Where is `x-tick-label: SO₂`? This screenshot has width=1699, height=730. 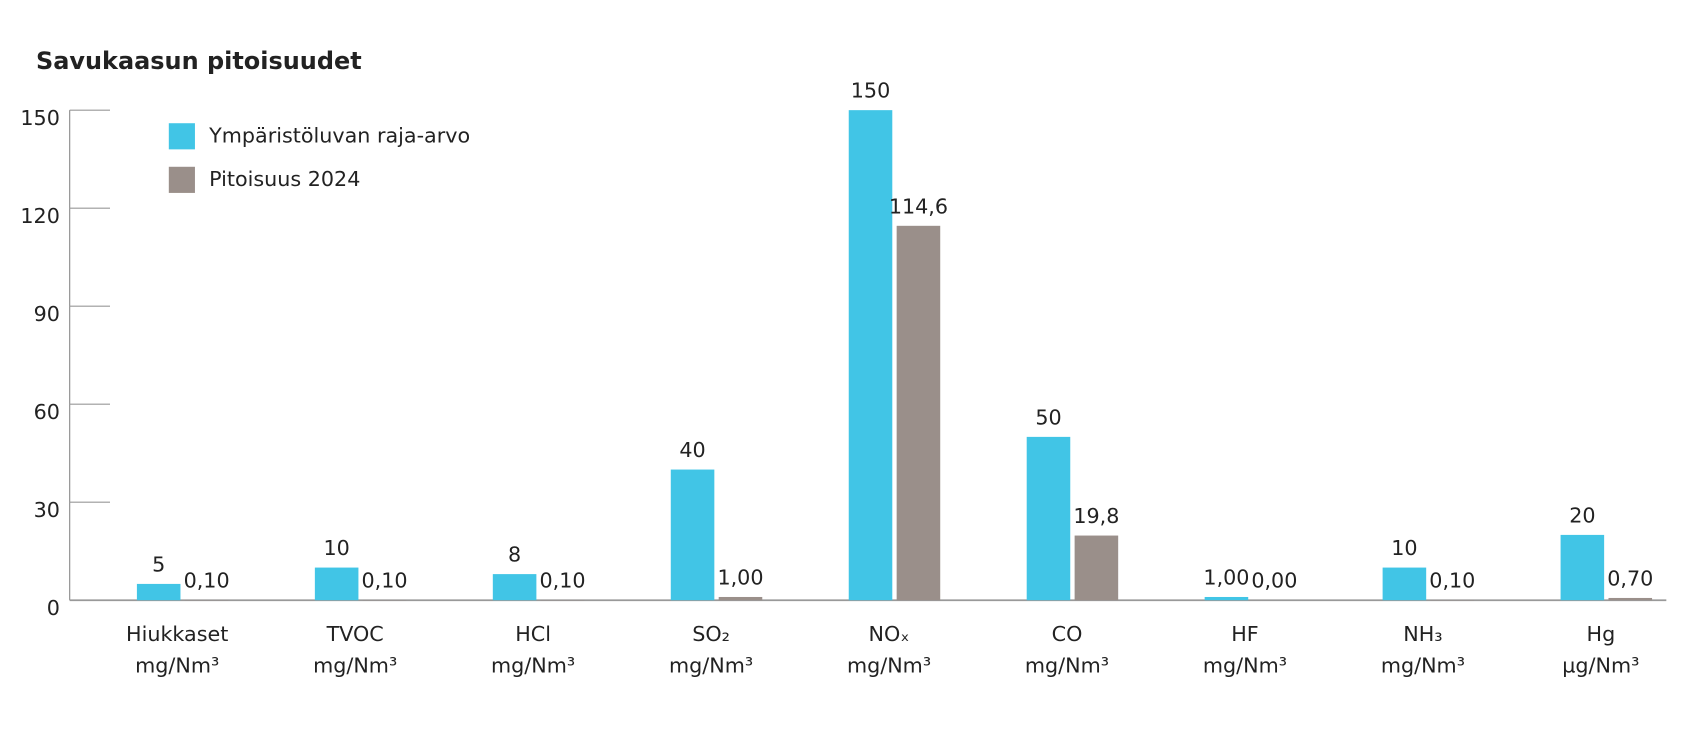
x-tick-label: SO₂ is located at coordinates (711, 634).